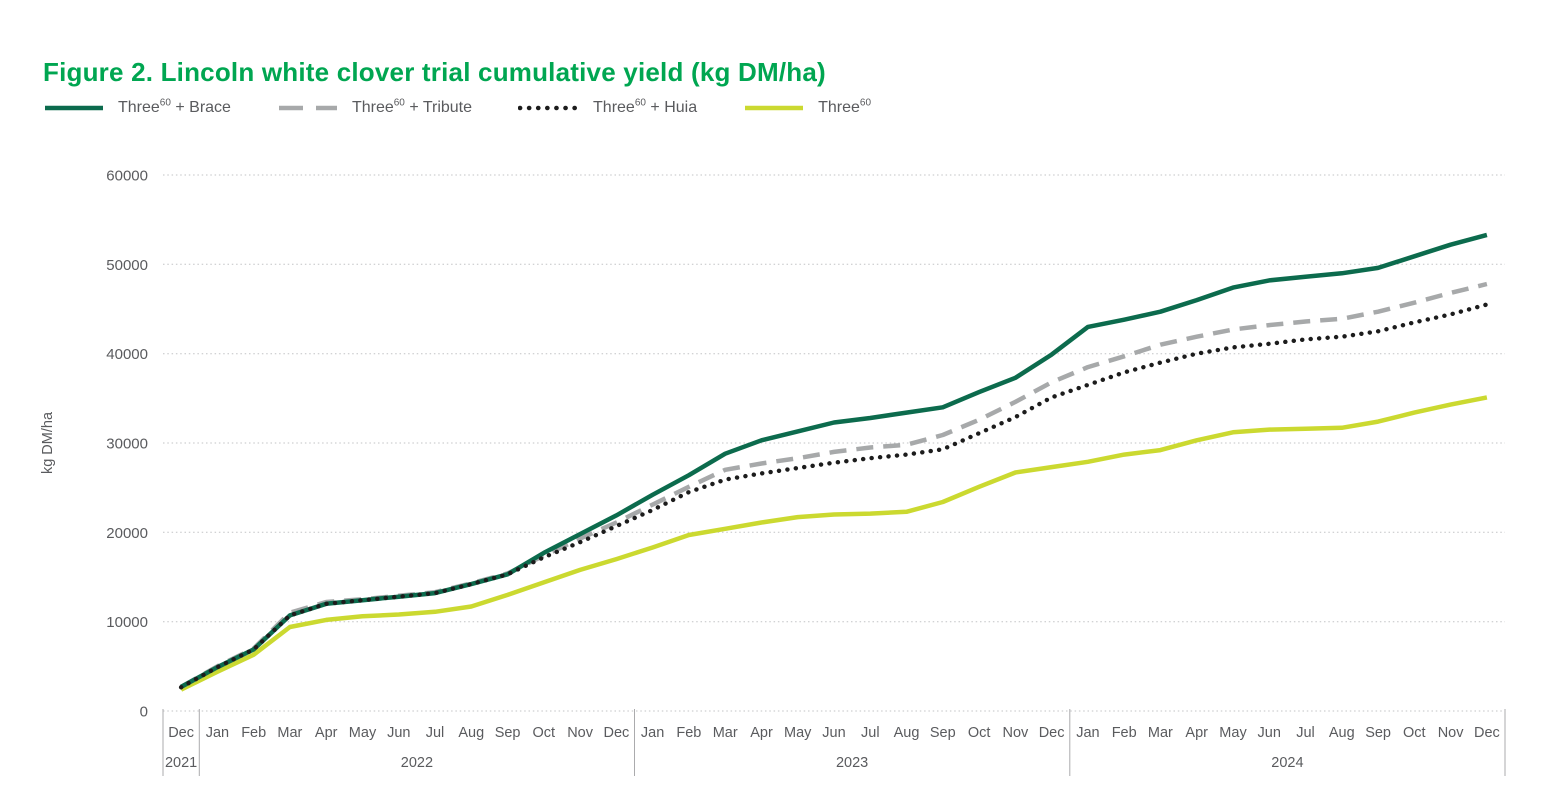 This screenshot has height=807, width=1550. What do you see at coordinates (127, 354) in the screenshot?
I see `y-tick-label: 40000` at bounding box center [127, 354].